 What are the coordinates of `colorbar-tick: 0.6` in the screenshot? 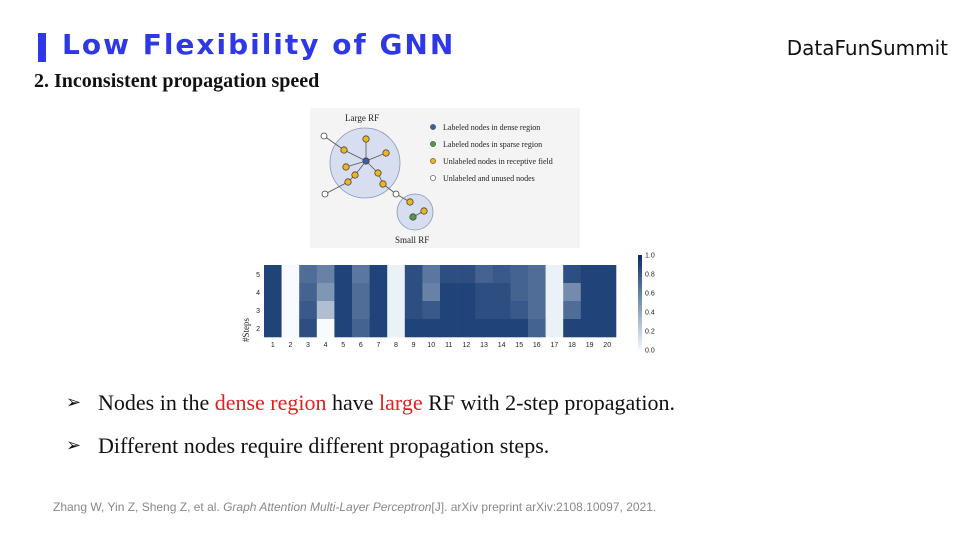 It's located at (650, 294).